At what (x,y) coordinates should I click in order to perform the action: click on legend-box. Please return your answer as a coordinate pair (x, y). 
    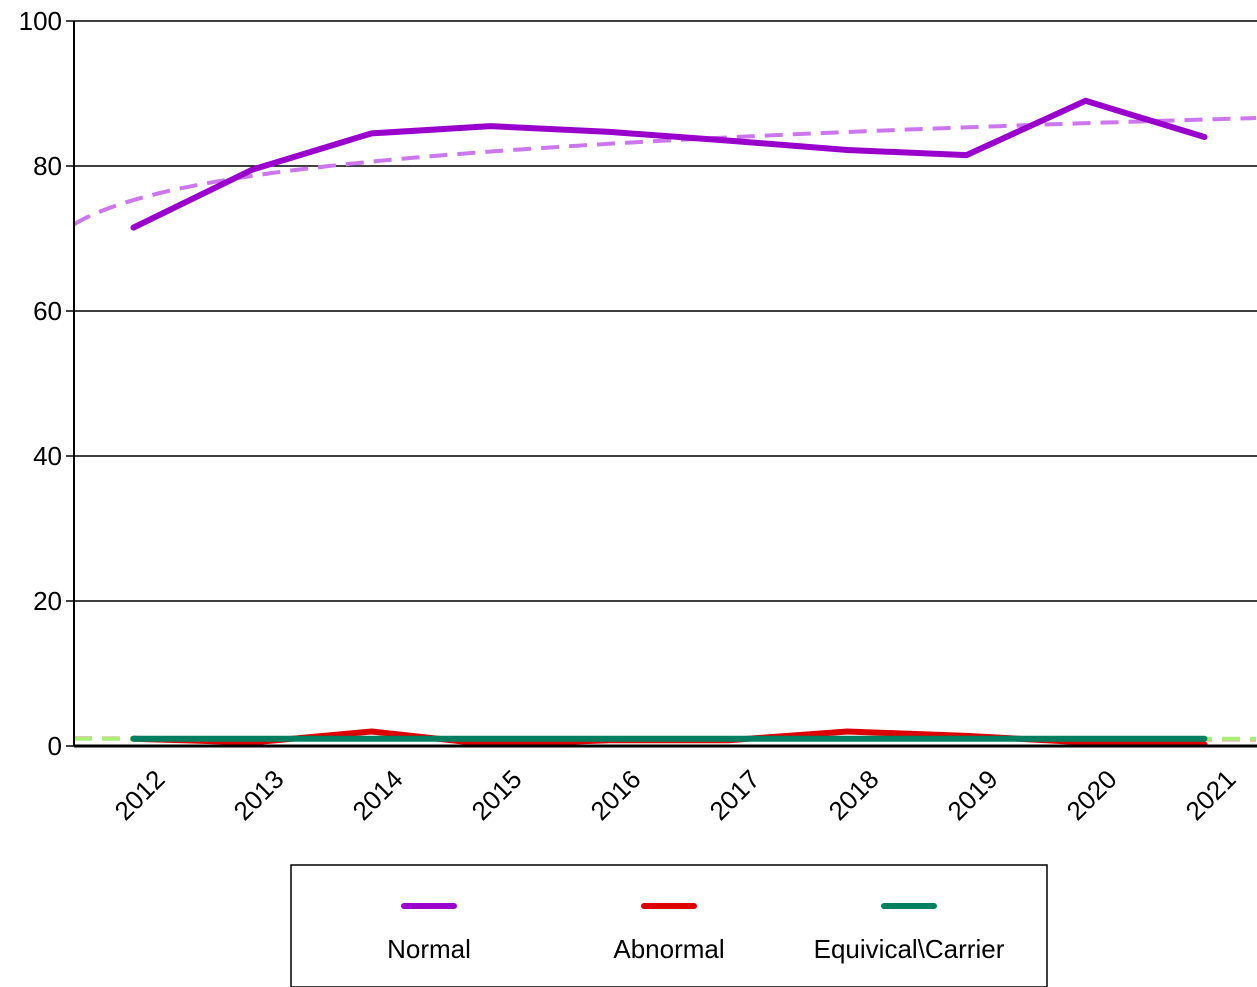
    Looking at the image, I should click on (669, 925).